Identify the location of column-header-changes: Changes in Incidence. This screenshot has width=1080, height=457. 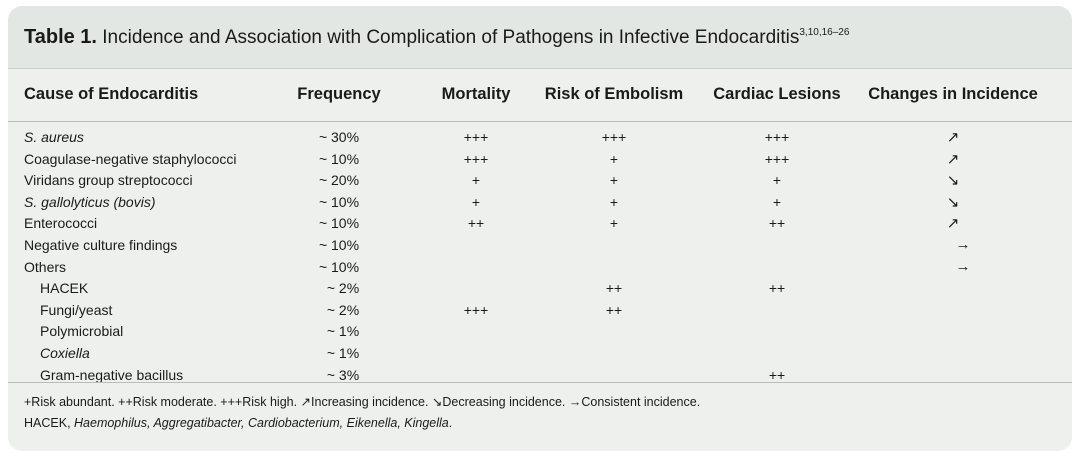
(953, 94).